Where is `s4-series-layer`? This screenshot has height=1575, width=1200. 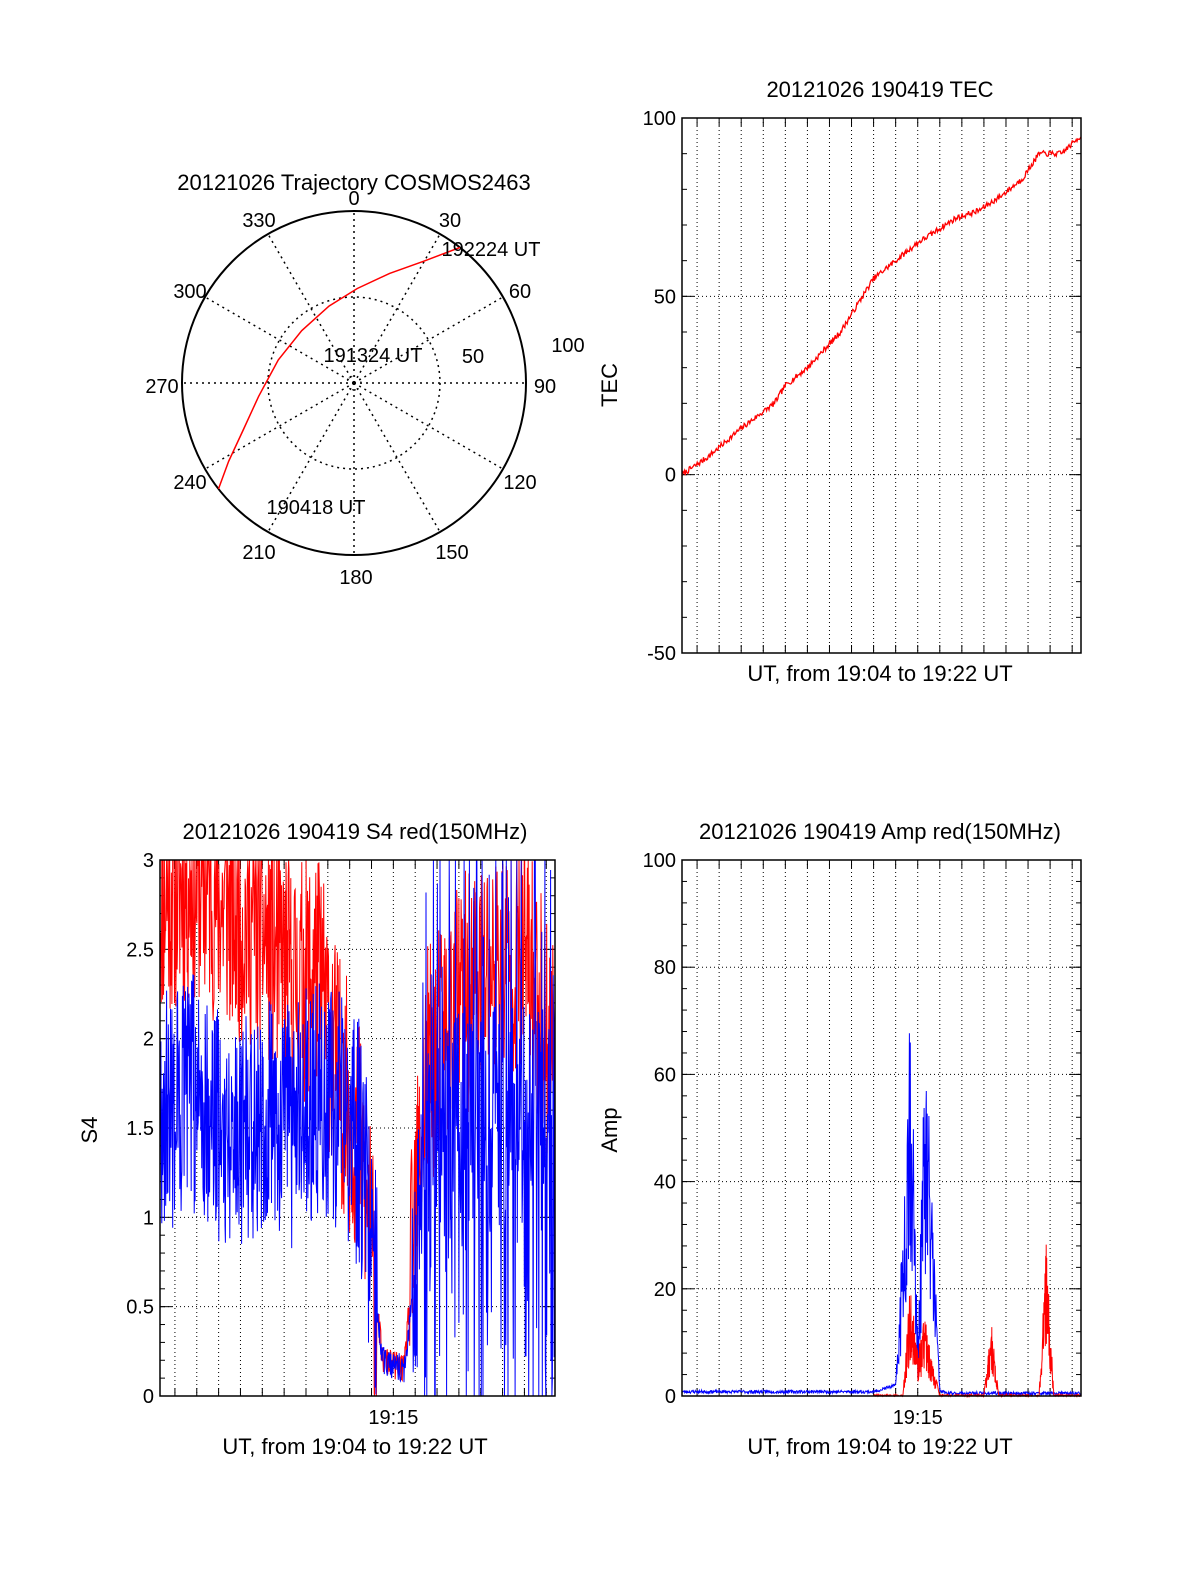 s4-series-layer is located at coordinates (357, 1128).